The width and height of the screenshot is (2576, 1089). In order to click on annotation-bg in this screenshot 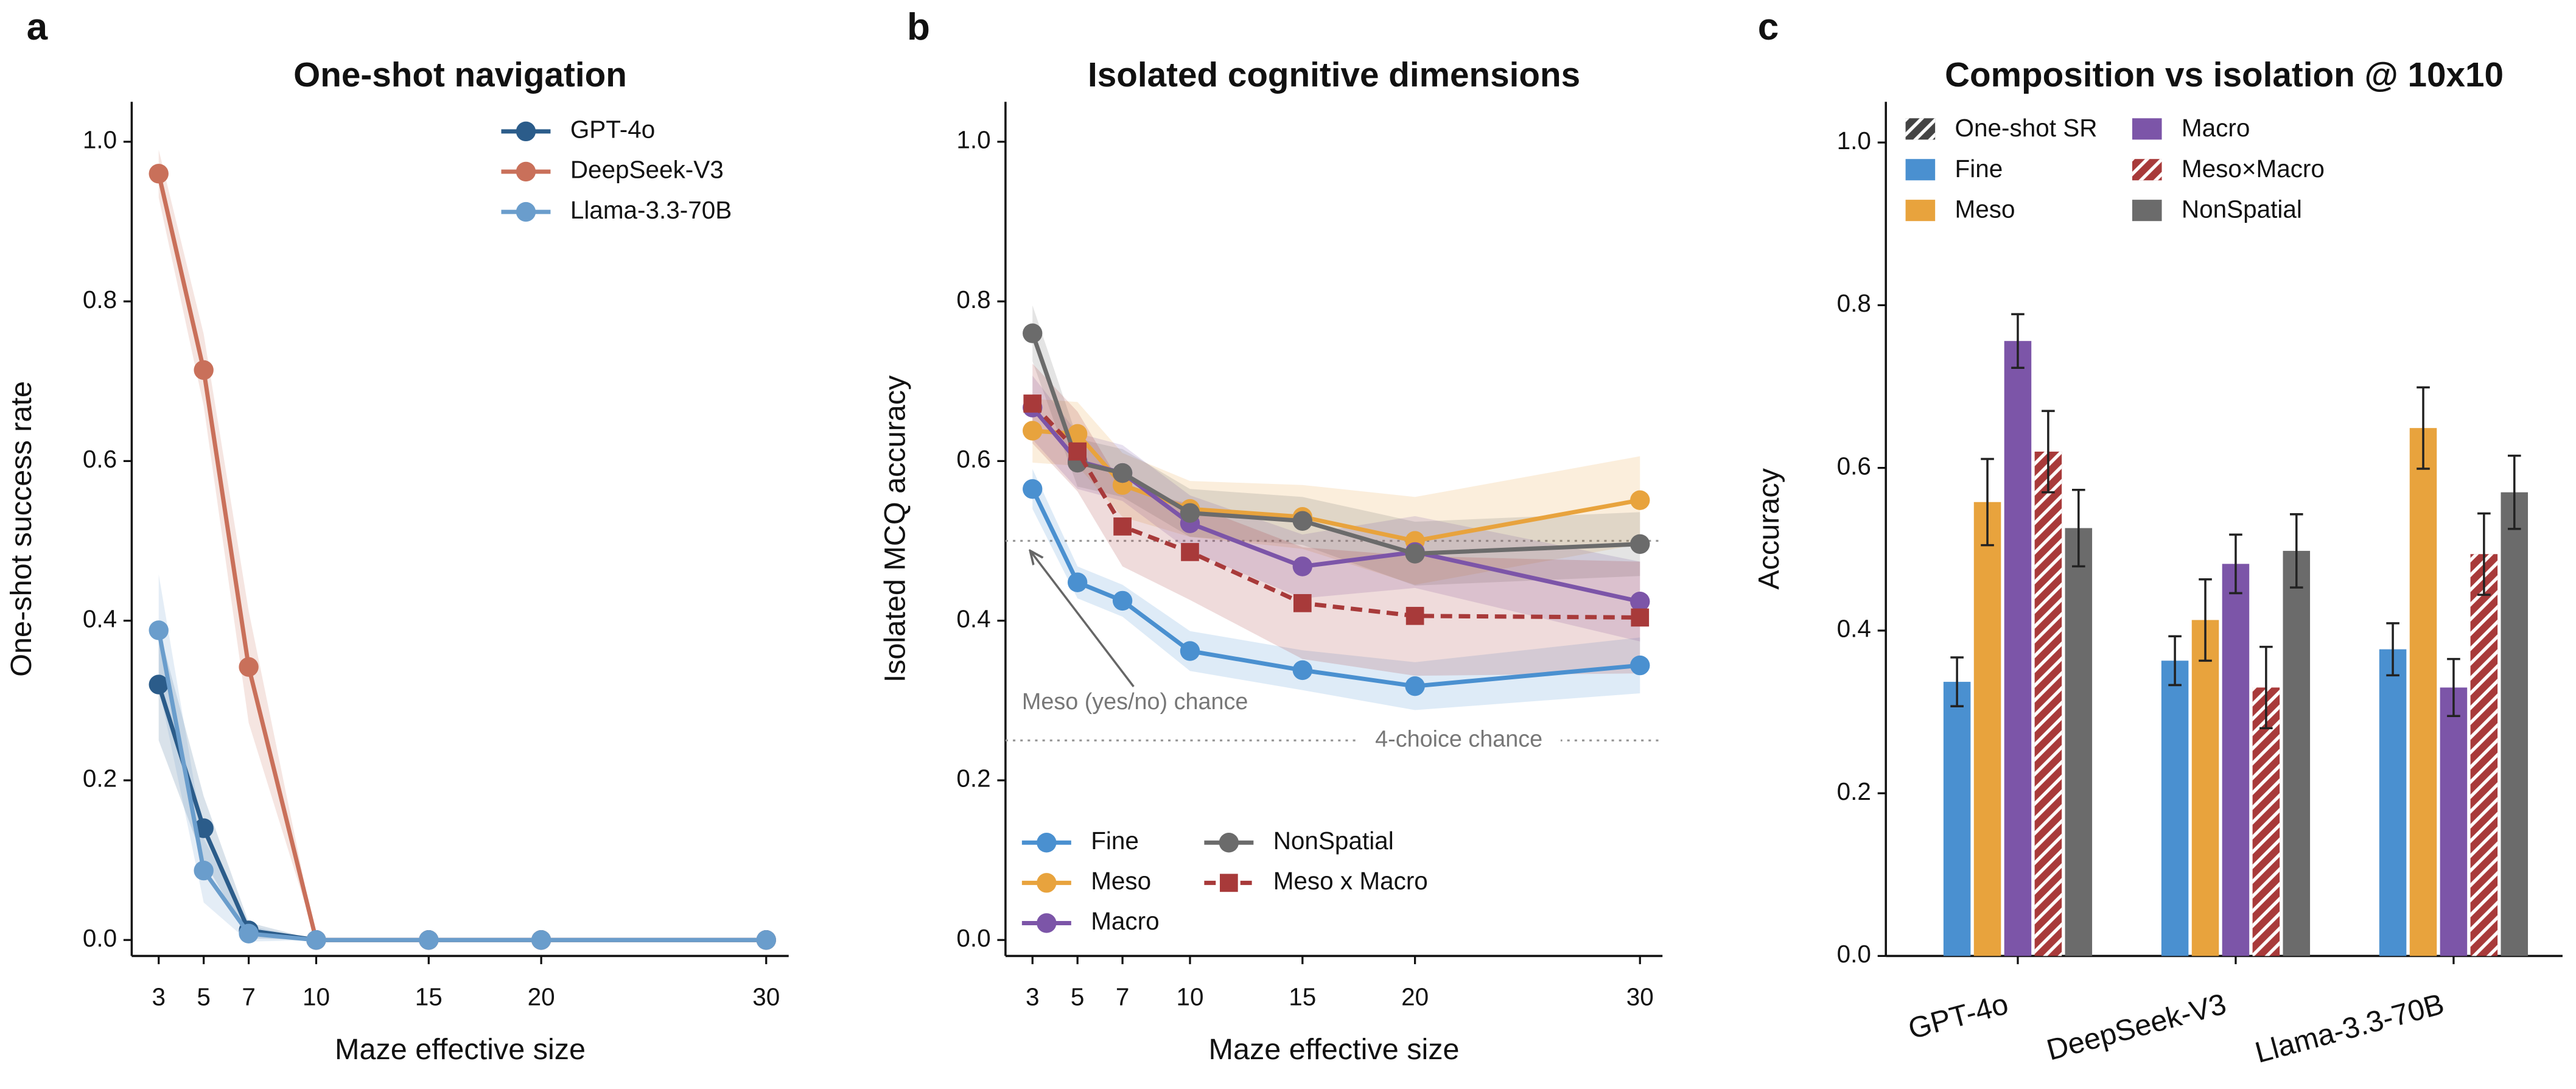, I will do `click(1459, 740)`.